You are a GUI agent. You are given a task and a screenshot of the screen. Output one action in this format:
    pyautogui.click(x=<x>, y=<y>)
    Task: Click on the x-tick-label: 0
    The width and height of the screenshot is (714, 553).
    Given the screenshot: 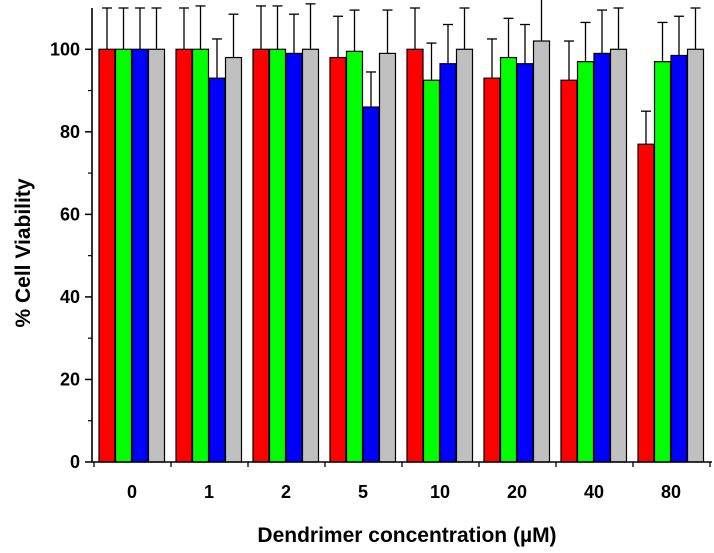 What is the action you would take?
    pyautogui.click(x=132, y=492)
    